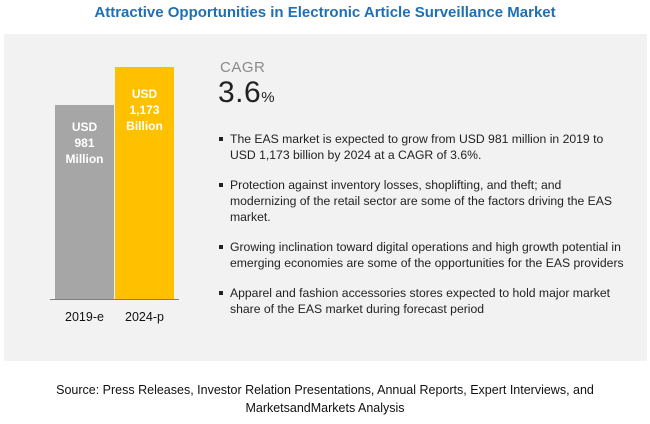 The image size is (650, 424). I want to click on bar-2019-e, so click(84, 201).